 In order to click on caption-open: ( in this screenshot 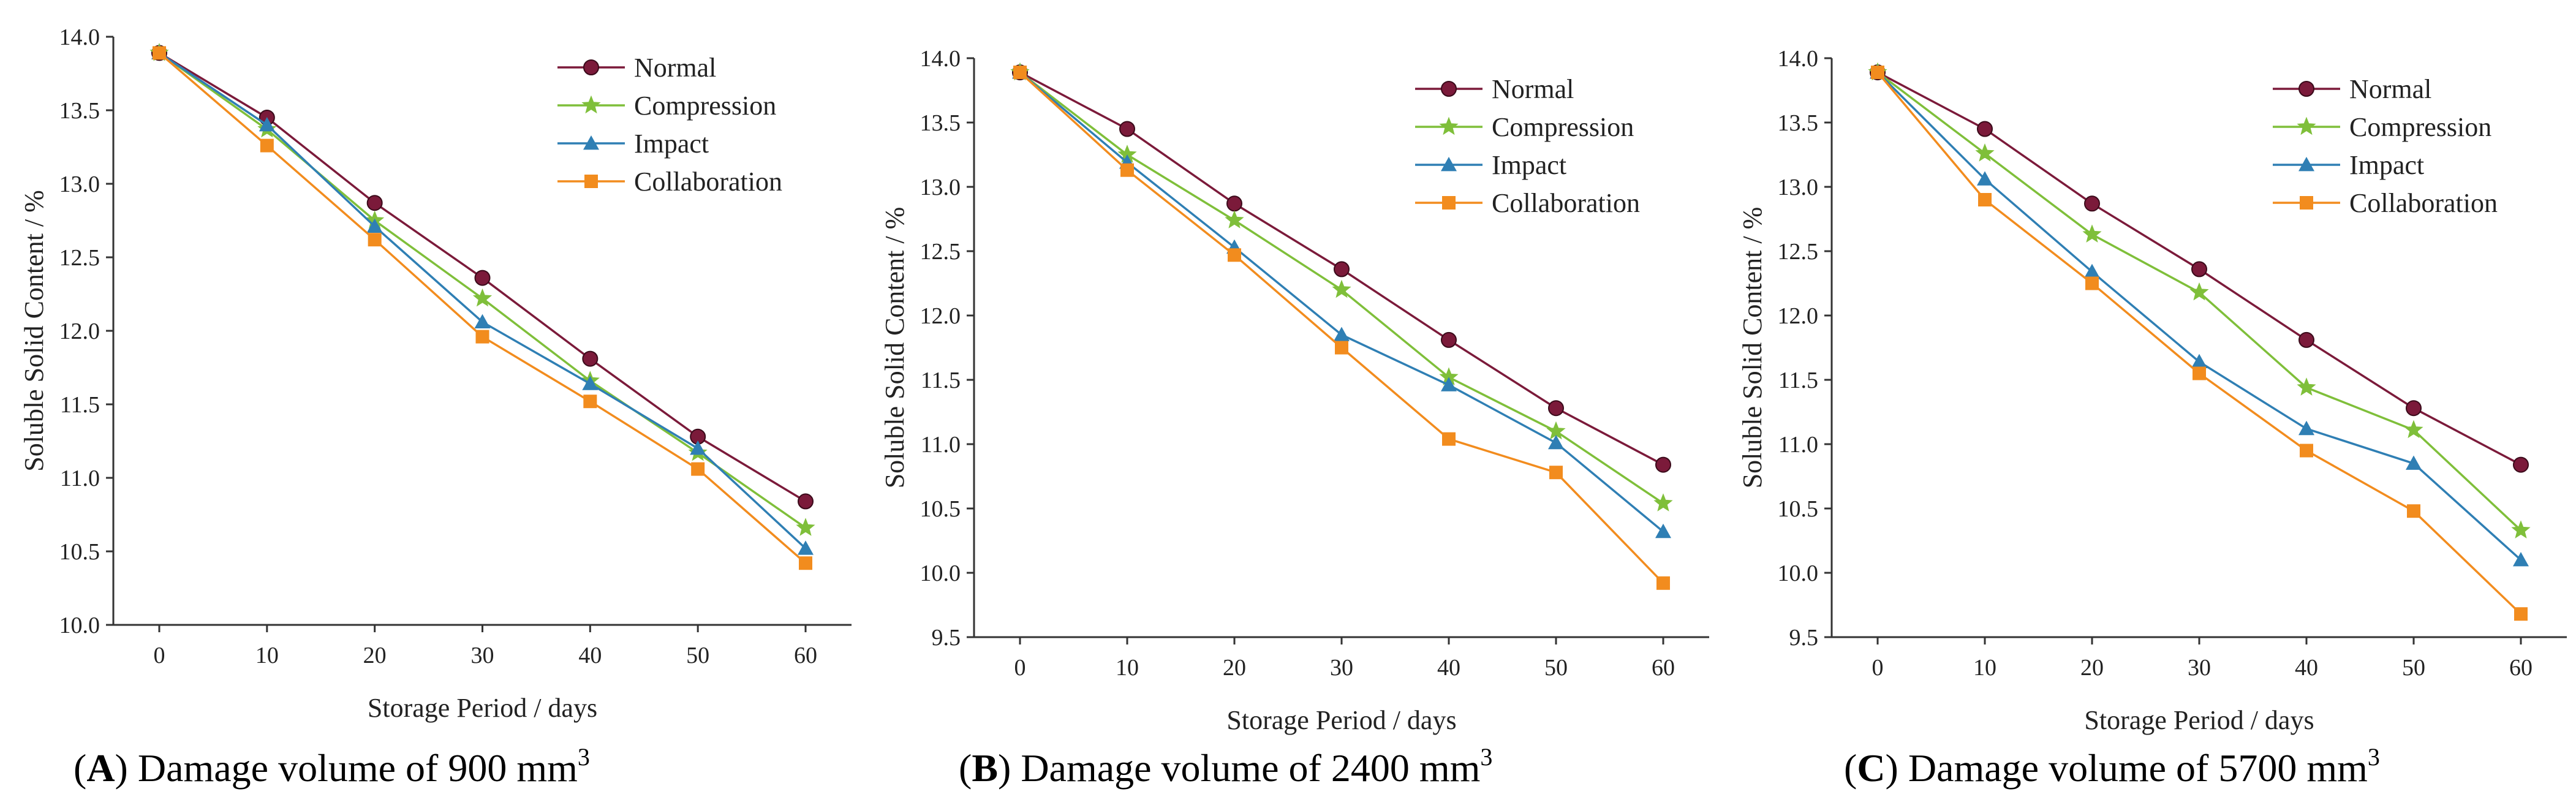, I will do `click(1850, 768)`.